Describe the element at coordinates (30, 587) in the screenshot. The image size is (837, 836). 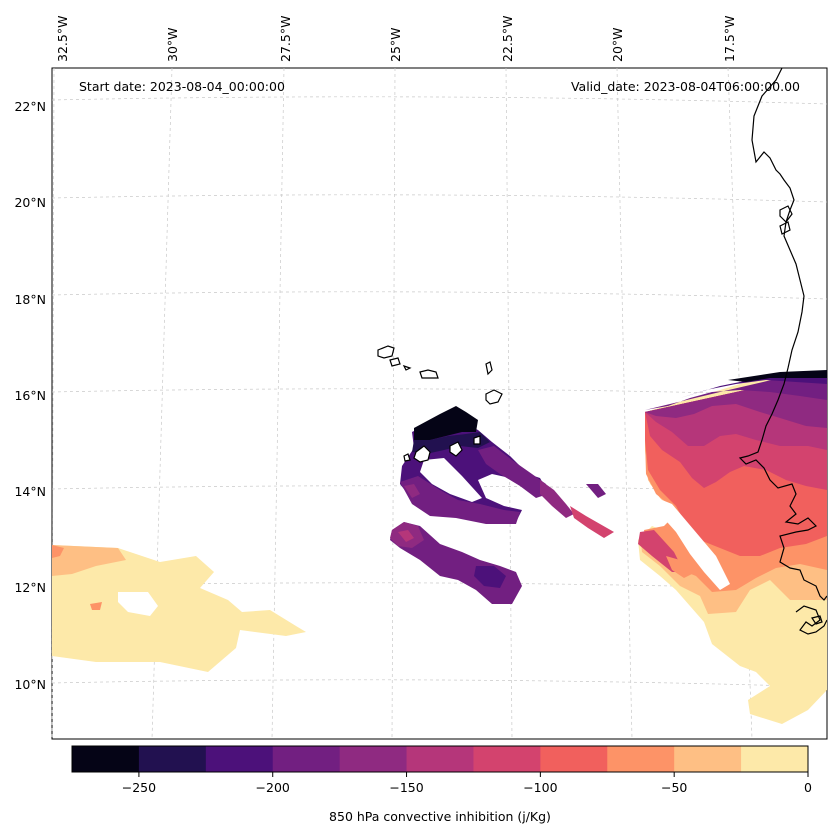
I see `lat-label: 12°N` at that location.